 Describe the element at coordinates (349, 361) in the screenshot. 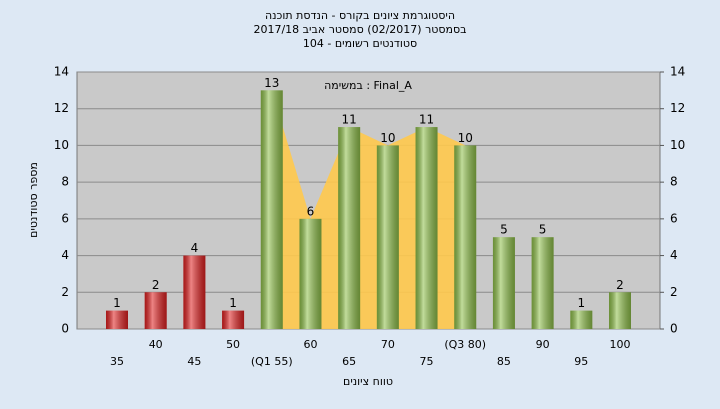

I see `x-tick-label: 65` at that location.